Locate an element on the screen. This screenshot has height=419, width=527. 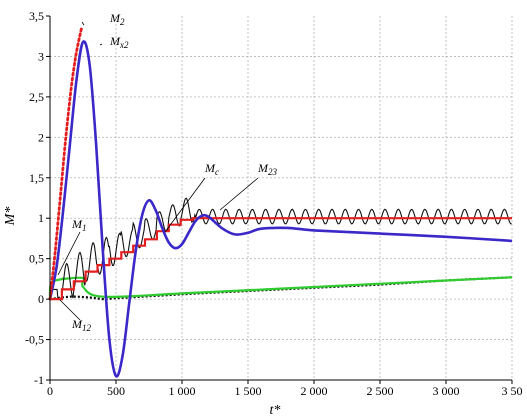
y-tick-label: -0,5 is located at coordinates (34, 340).